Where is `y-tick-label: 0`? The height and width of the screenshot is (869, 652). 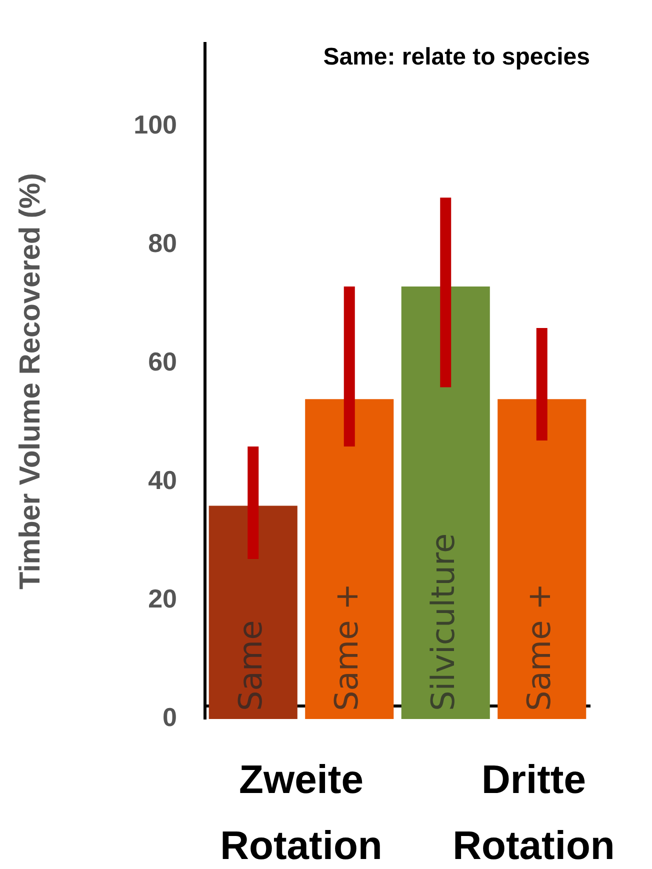 y-tick-label: 0 is located at coordinates (169, 717).